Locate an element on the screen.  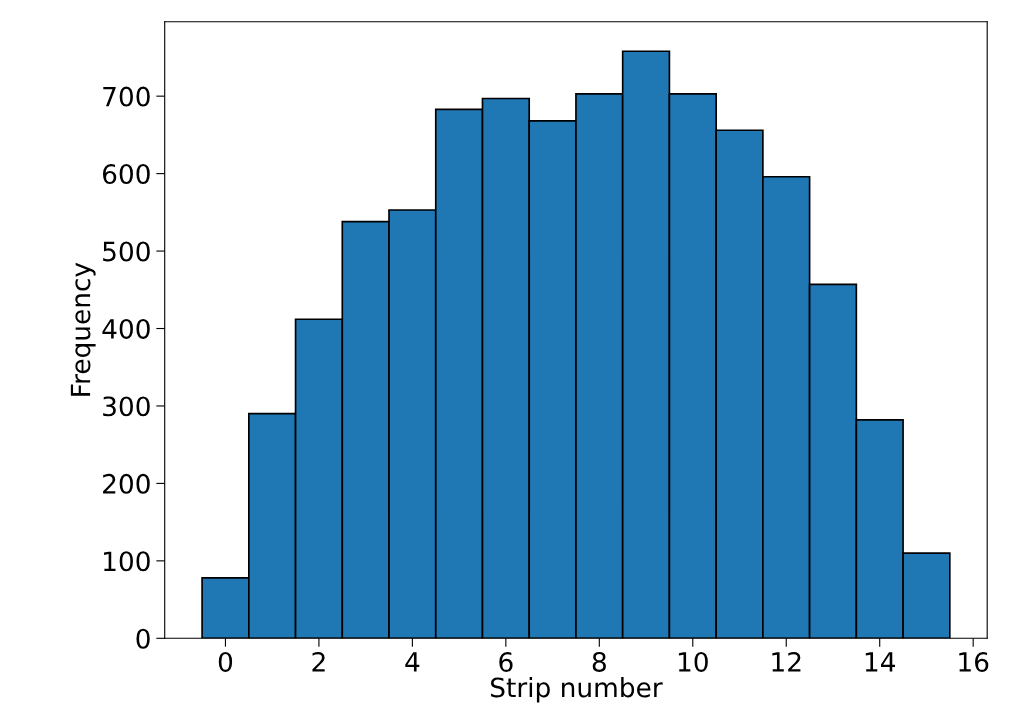
y-tick-label: 600 is located at coordinates (126, 174).